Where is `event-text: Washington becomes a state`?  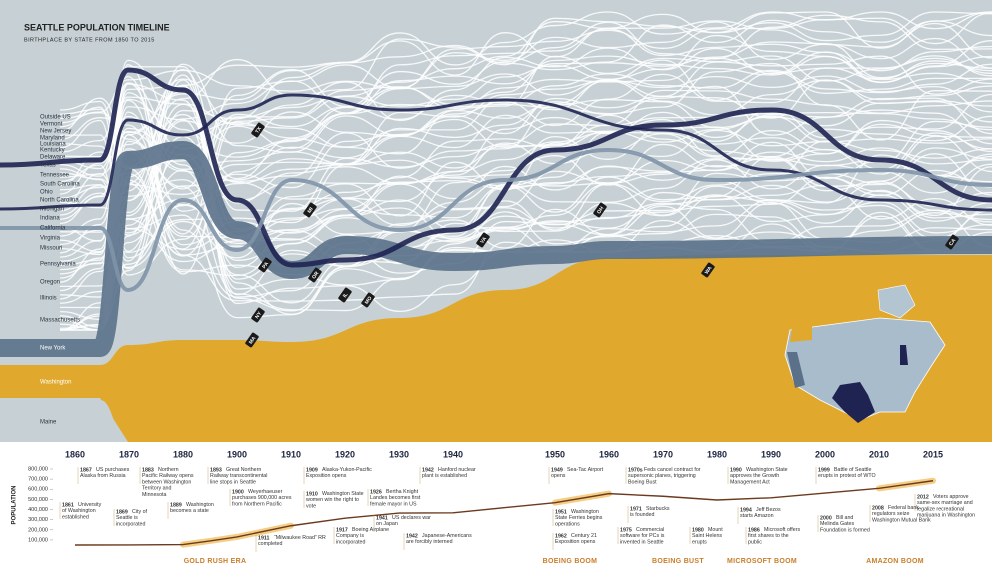
event-text: Washington becomes a state is located at coordinates (192, 508).